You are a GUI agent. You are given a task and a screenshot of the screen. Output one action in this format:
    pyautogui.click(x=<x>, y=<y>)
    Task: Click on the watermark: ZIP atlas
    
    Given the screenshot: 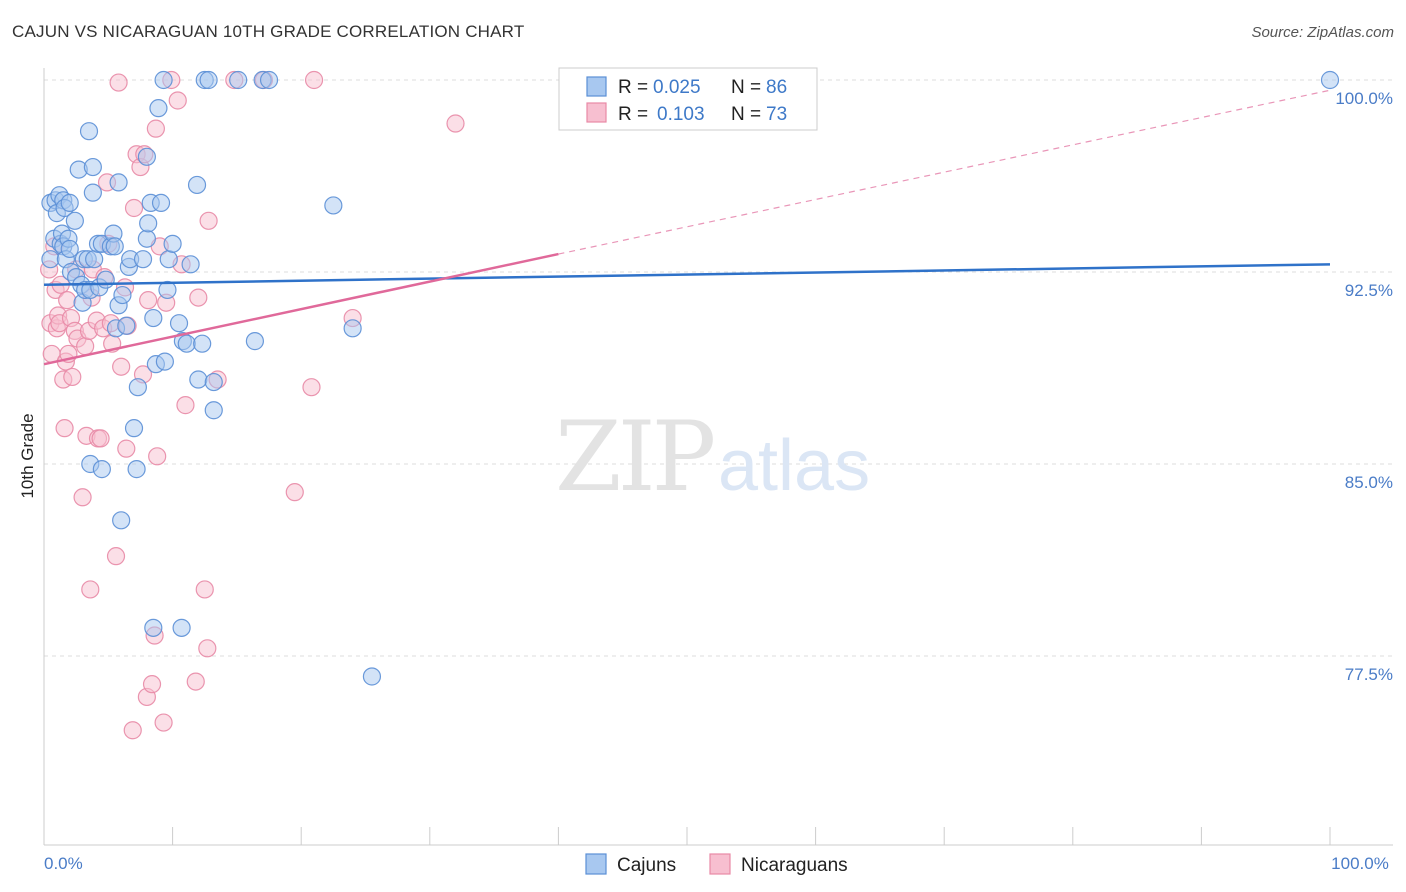 What is the action you would take?
    pyautogui.click(x=712, y=457)
    